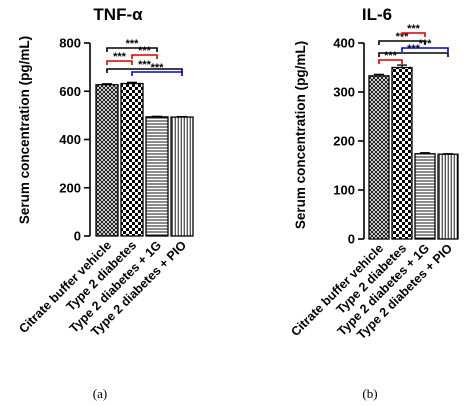  I want to click on panel-caption: (b), so click(369, 393).